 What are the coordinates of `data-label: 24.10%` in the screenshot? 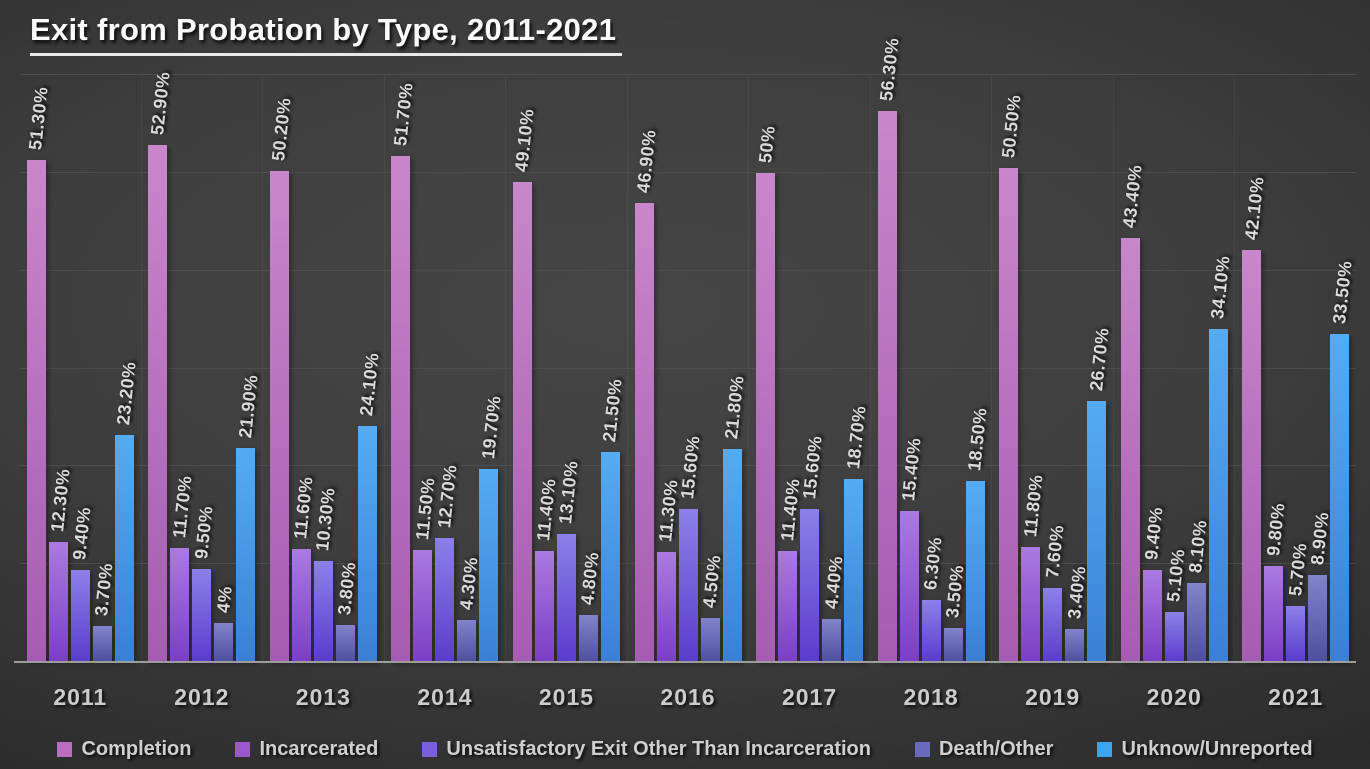 It's located at (369, 385).